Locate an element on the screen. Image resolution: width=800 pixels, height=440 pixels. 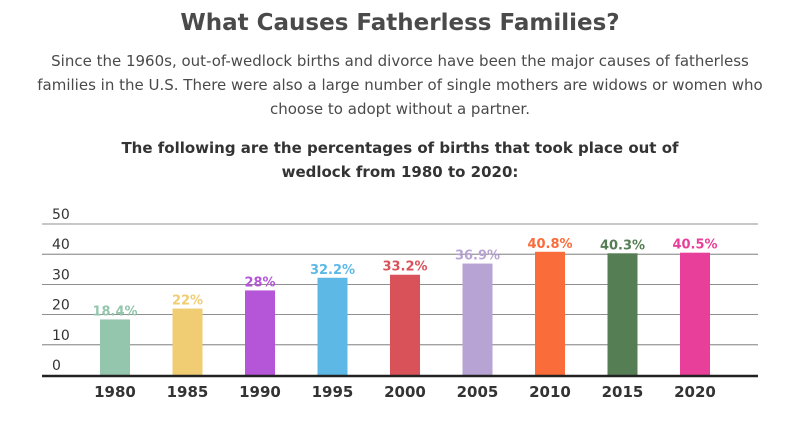
data-label-2000: 33.2% is located at coordinates (404, 267).